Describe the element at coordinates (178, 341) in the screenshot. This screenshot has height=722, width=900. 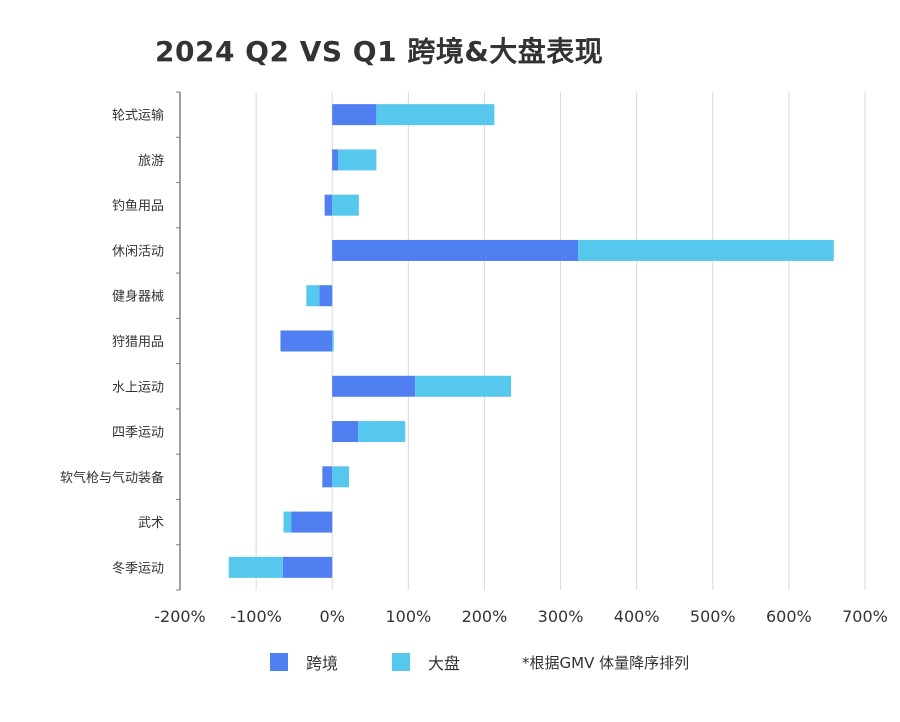
I see `y-axis` at that location.